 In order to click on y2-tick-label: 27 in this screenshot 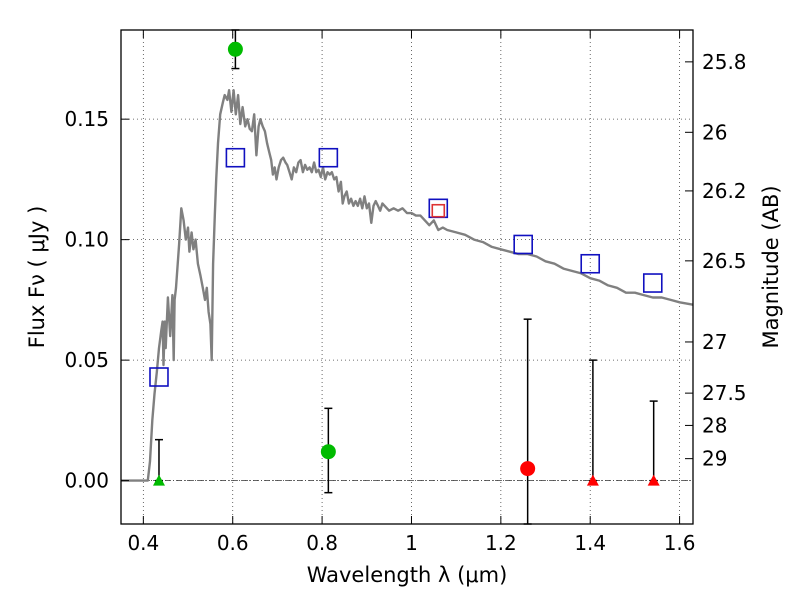, I will do `click(714, 342)`.